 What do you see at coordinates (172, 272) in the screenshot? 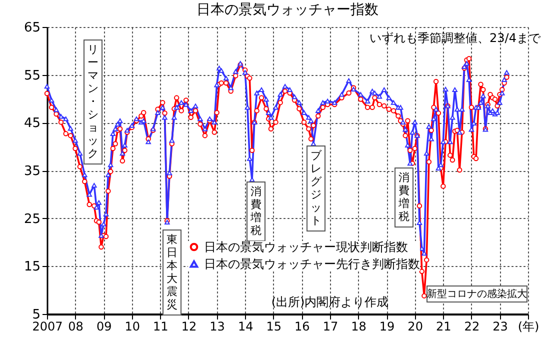
I see `annotation: 東日本大震災` at bounding box center [172, 272].